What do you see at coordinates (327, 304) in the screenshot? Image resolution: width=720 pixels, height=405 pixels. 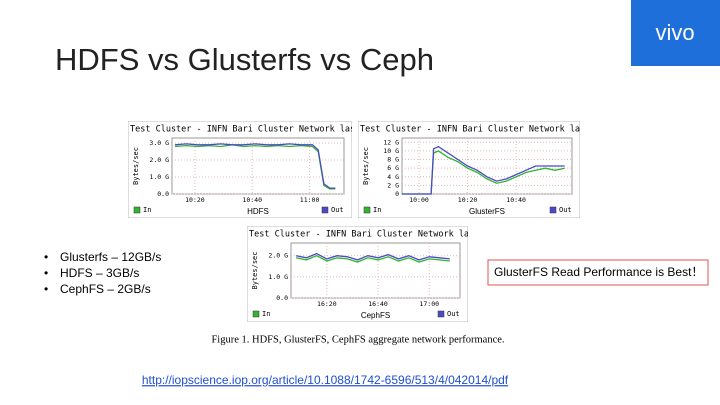 I see `x-tick-label: 16:20` at bounding box center [327, 304].